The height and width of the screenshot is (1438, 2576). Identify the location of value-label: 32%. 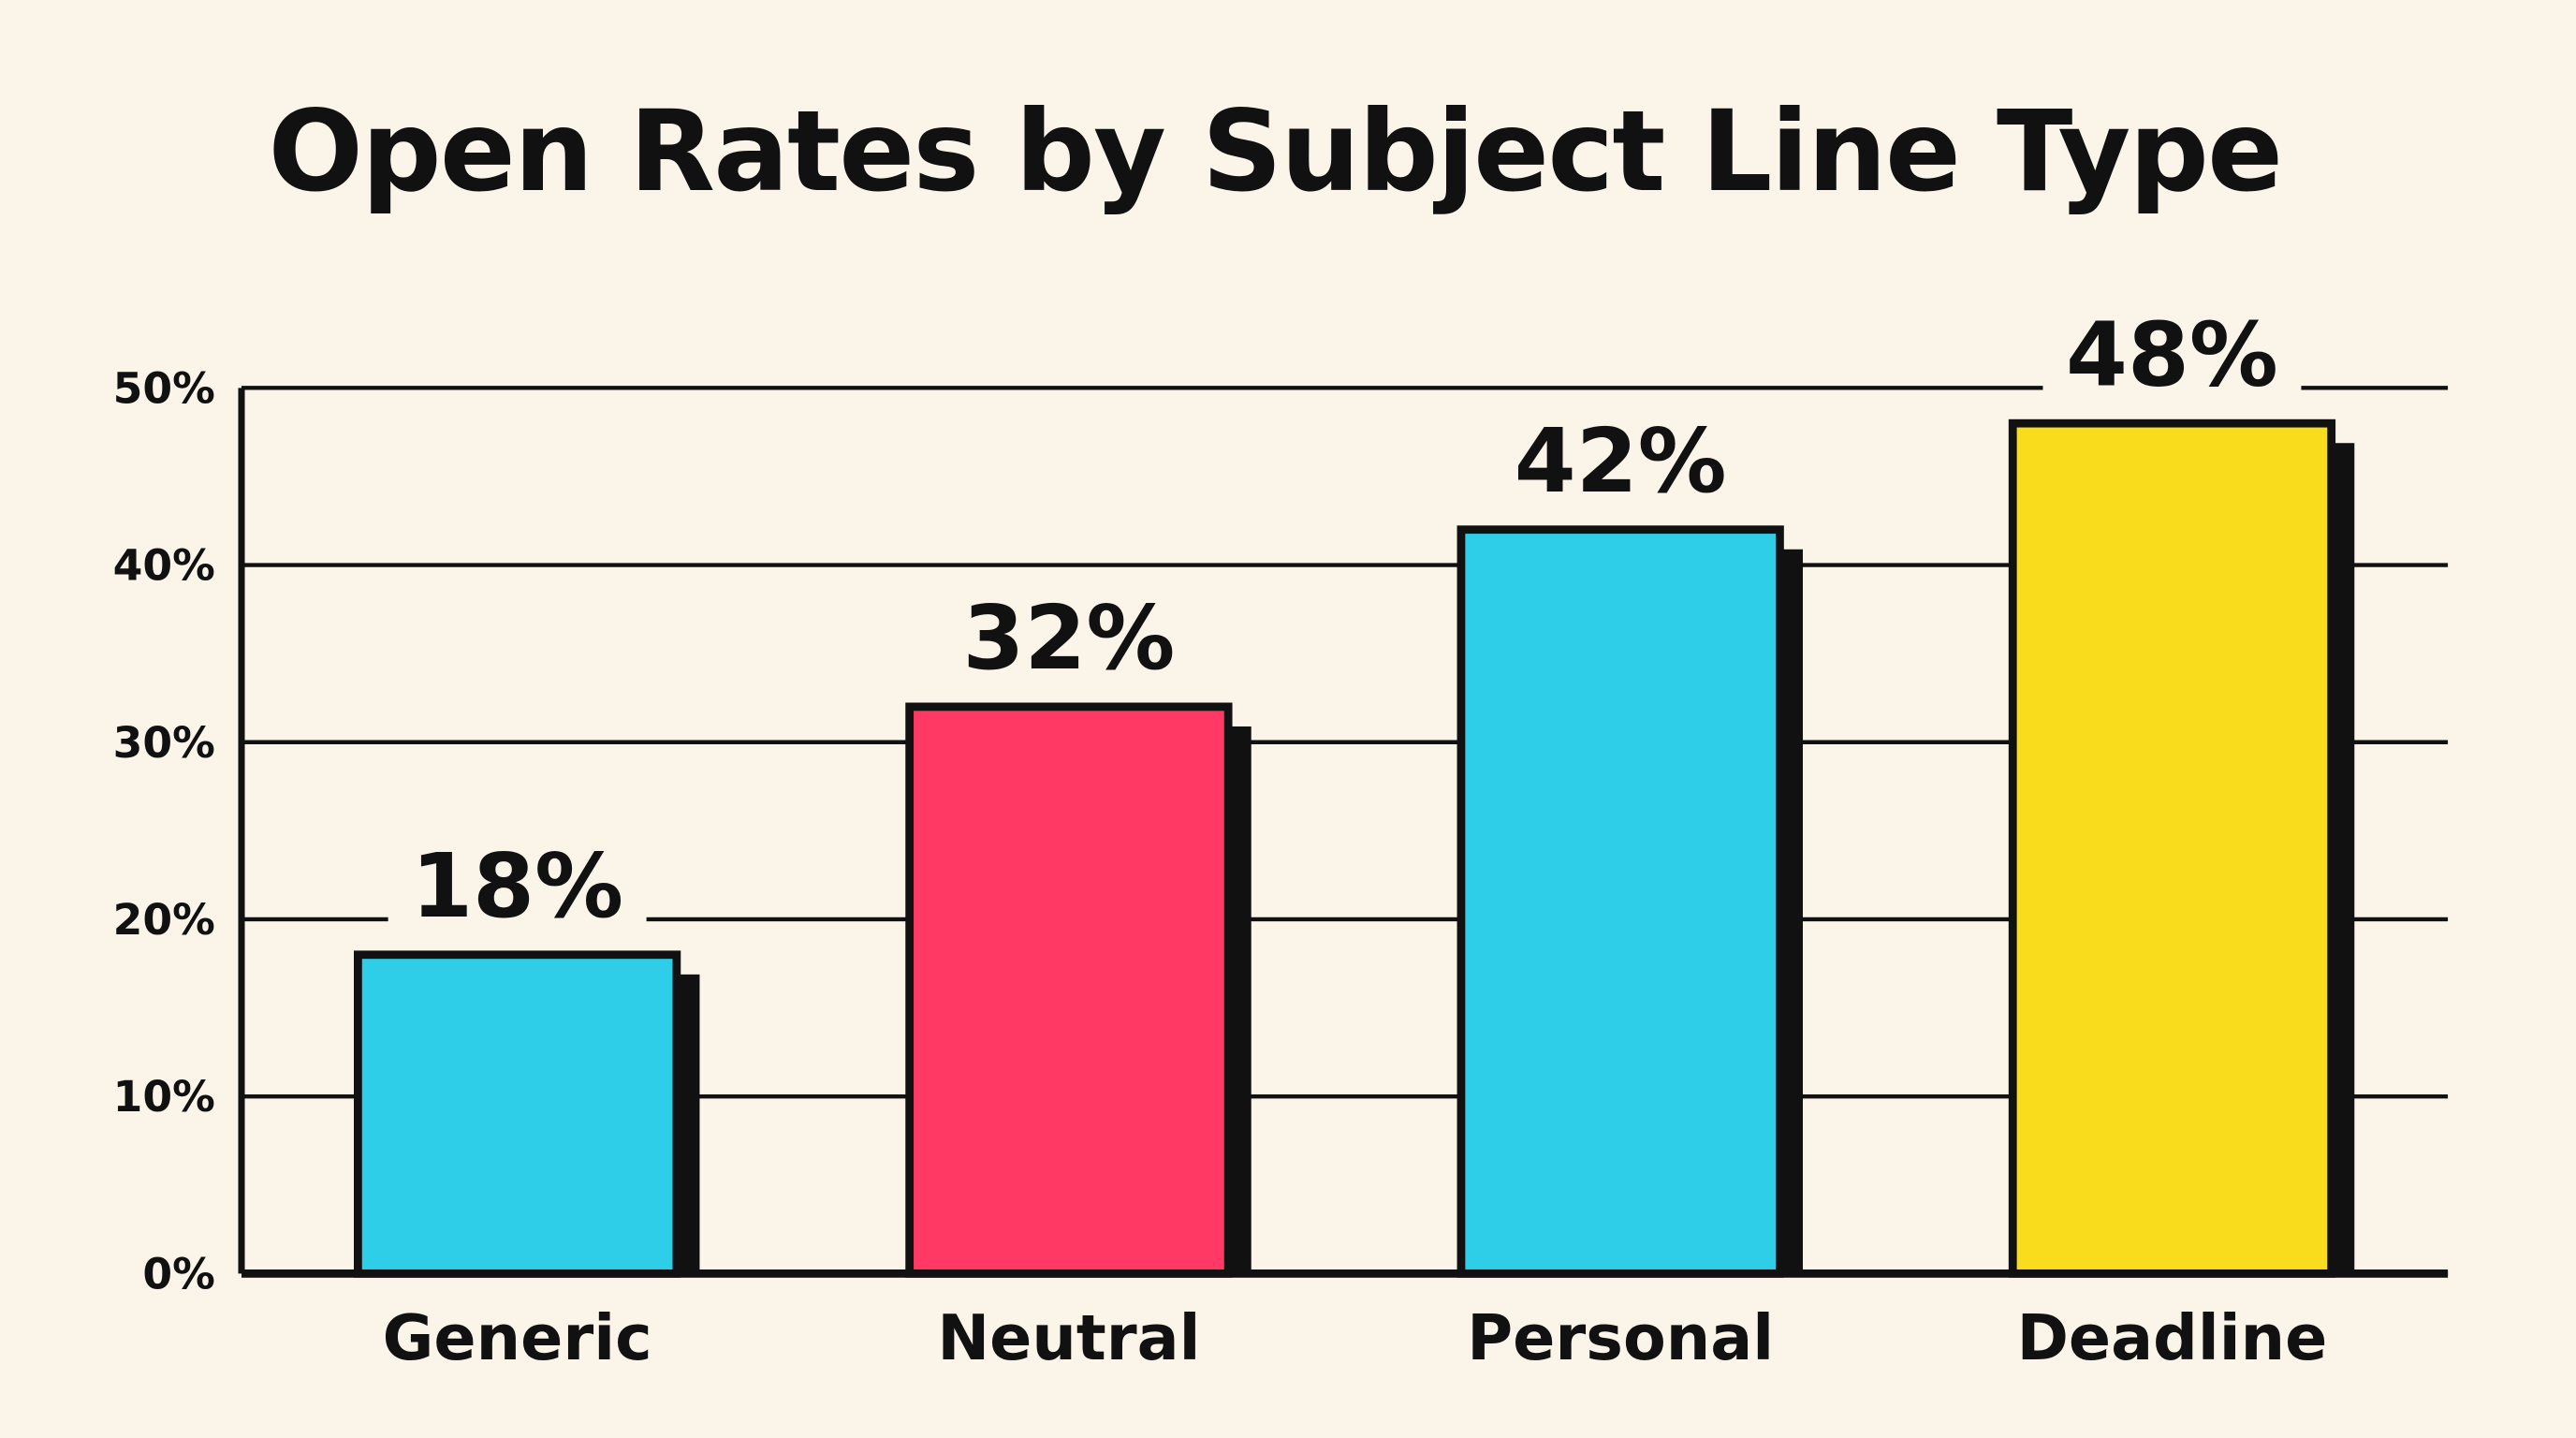
(1068, 638).